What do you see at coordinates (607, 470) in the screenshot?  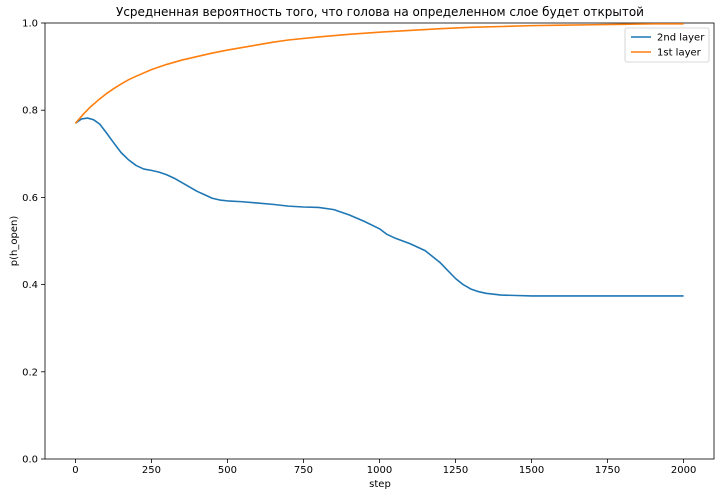 I see `x-tick-label: 1750` at bounding box center [607, 470].